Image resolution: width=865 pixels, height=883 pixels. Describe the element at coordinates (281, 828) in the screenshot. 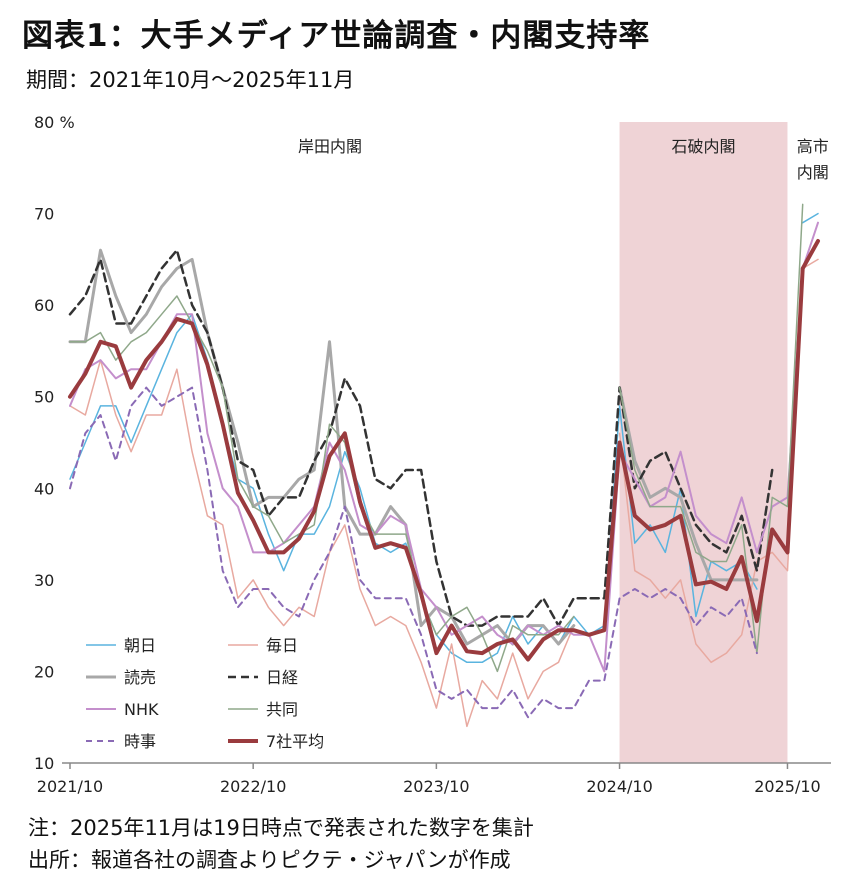

I see `footnote: 注：2025年11月は19日時点で発表された数字を集計` at that location.